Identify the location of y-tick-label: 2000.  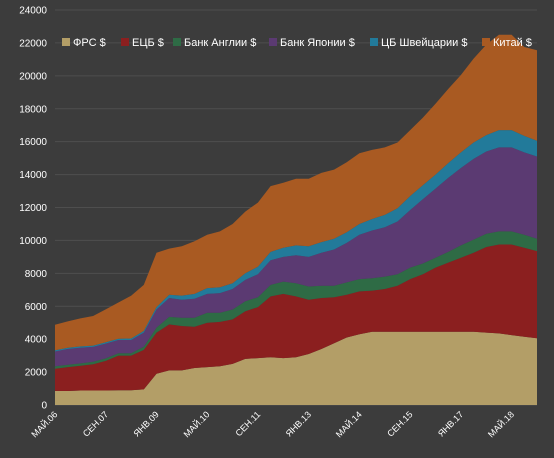
(36, 373).